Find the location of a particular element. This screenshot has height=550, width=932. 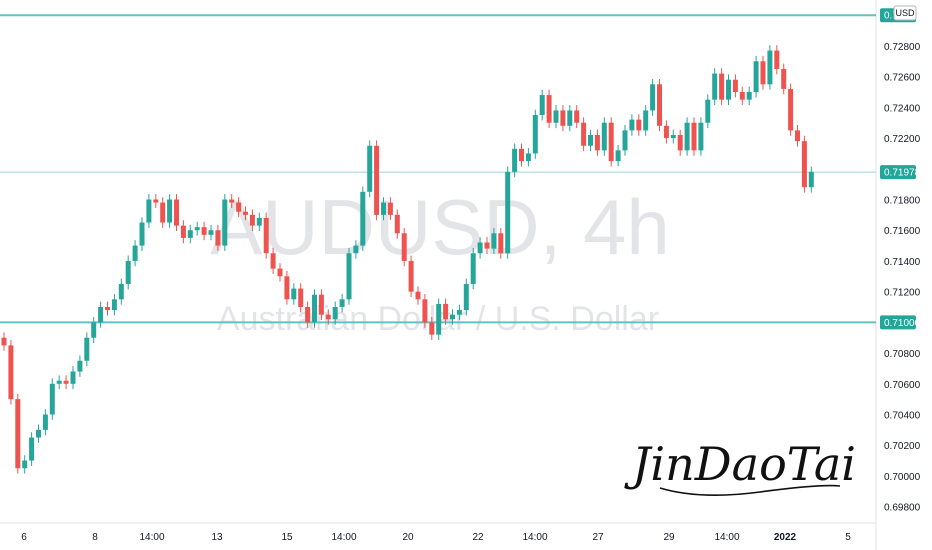

signature-underline is located at coordinates (750, 490).